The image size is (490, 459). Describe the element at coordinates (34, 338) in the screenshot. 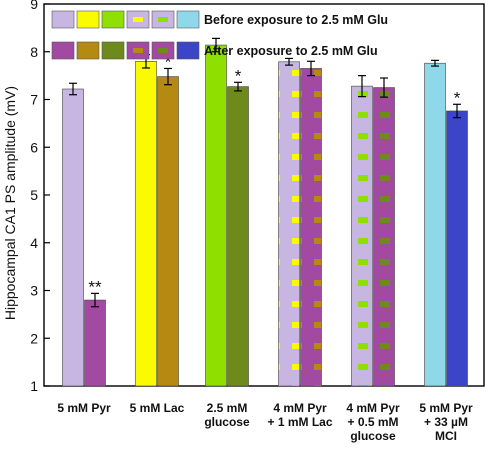

I see `y-tick-label: 2` at that location.